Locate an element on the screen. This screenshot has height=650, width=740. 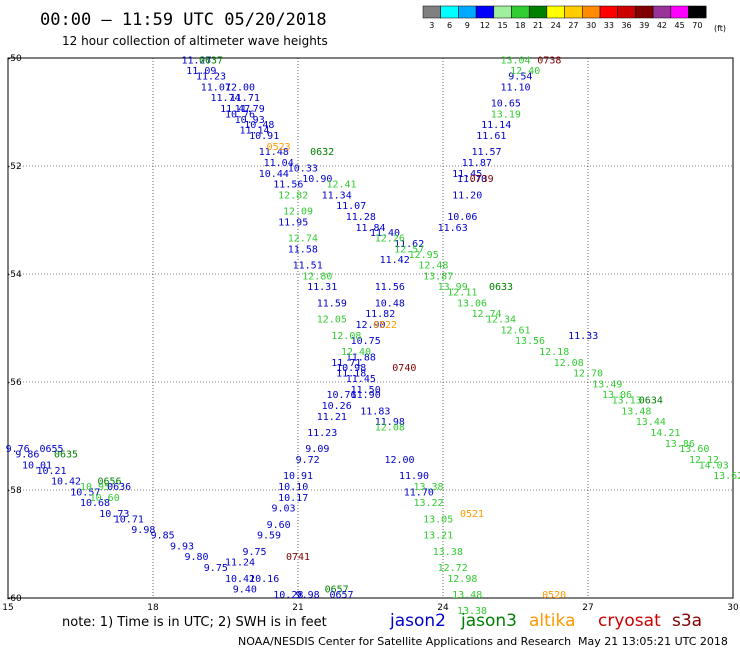
pass-time-label: 0741 is located at coordinates (298, 557).